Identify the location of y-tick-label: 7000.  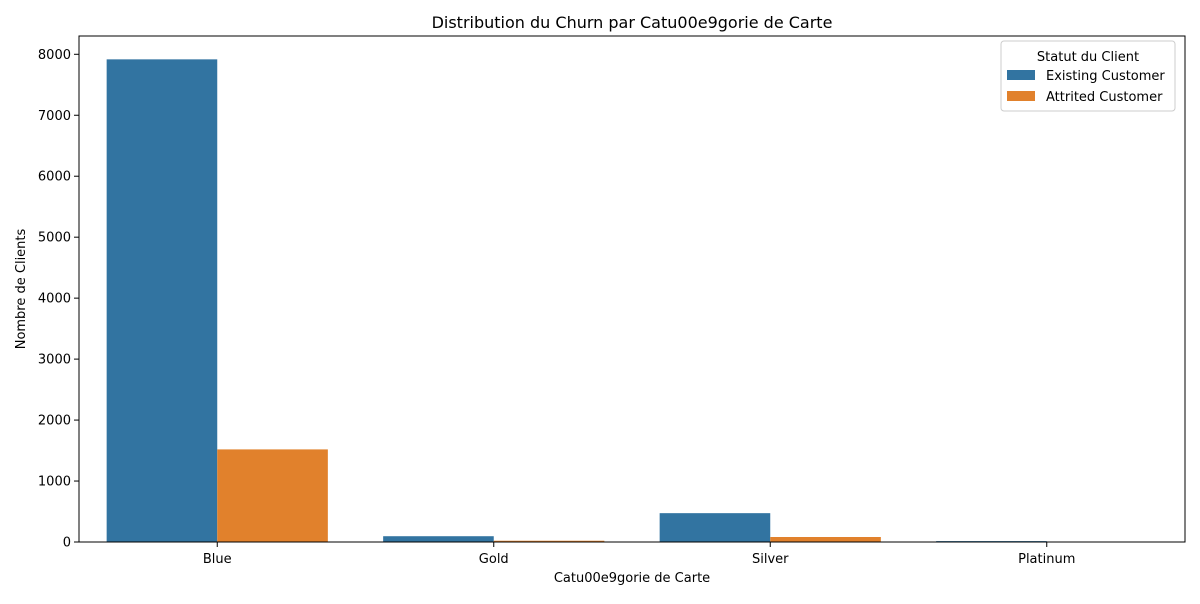
(54, 116).